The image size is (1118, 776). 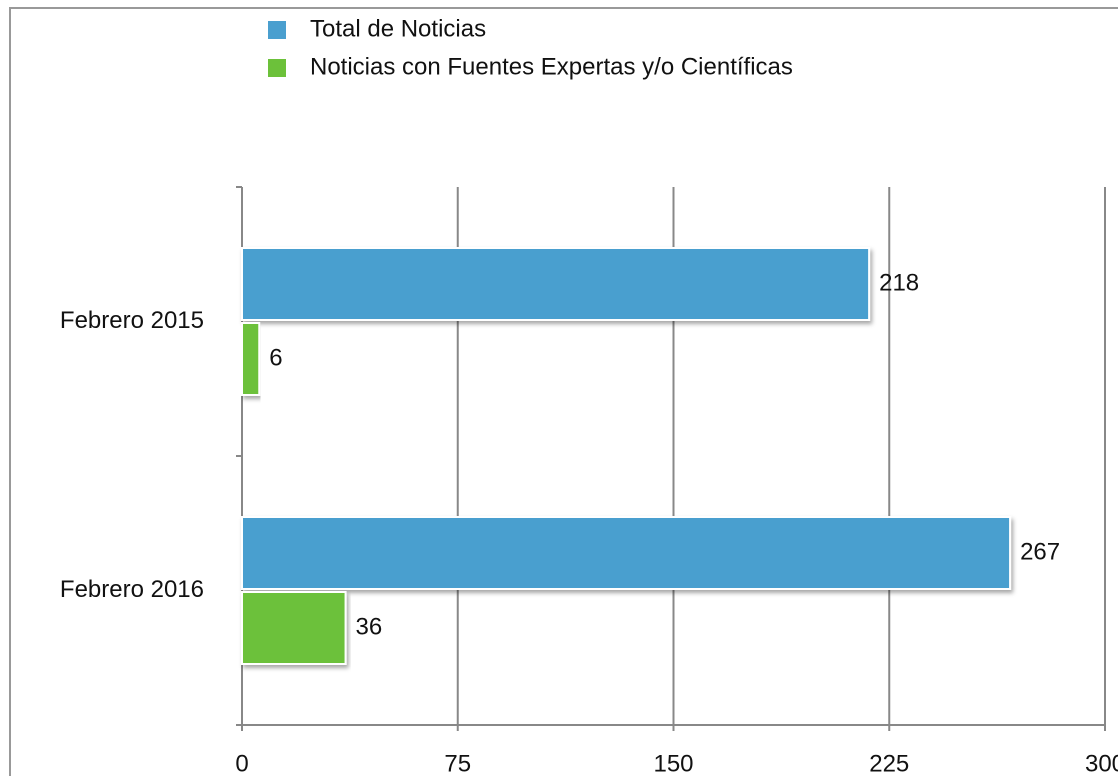 What do you see at coordinates (673, 763) in the screenshot?
I see `x-tick-label: 150` at bounding box center [673, 763].